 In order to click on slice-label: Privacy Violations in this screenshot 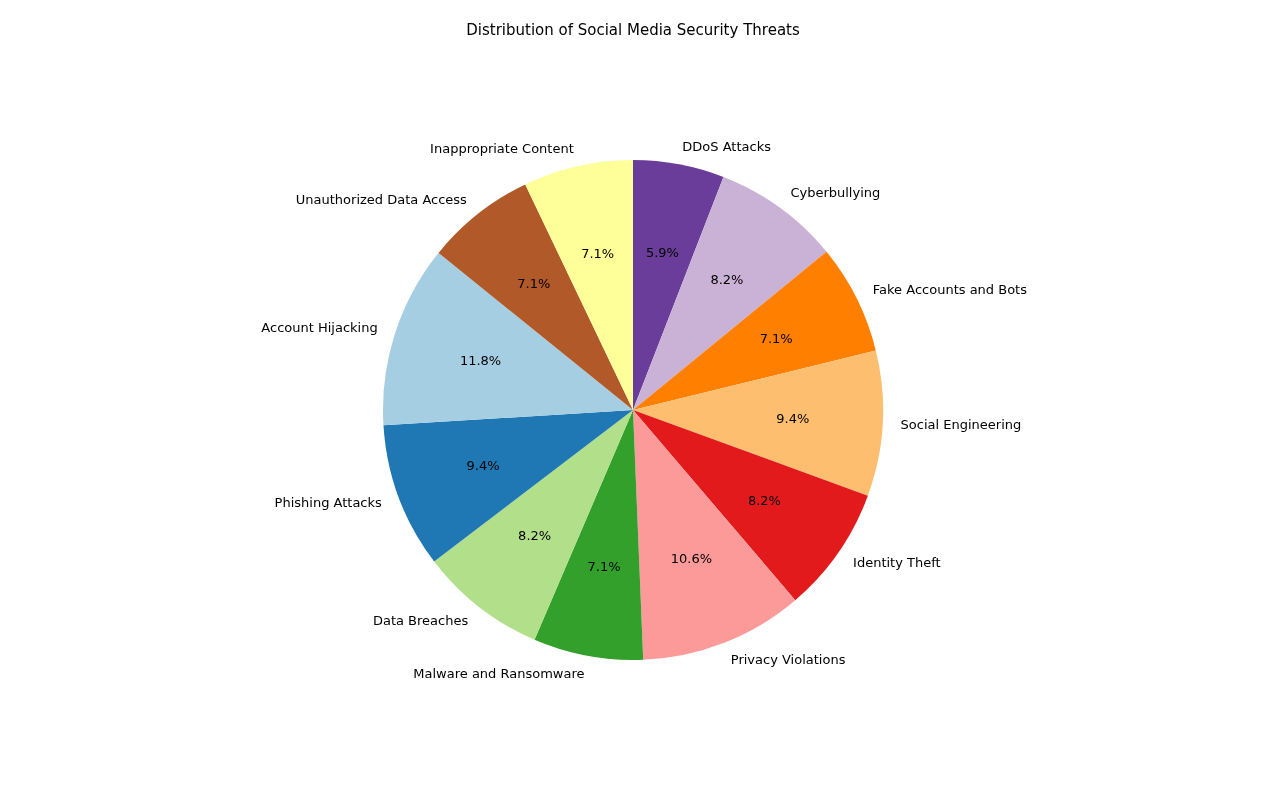, I will do `click(788, 659)`.